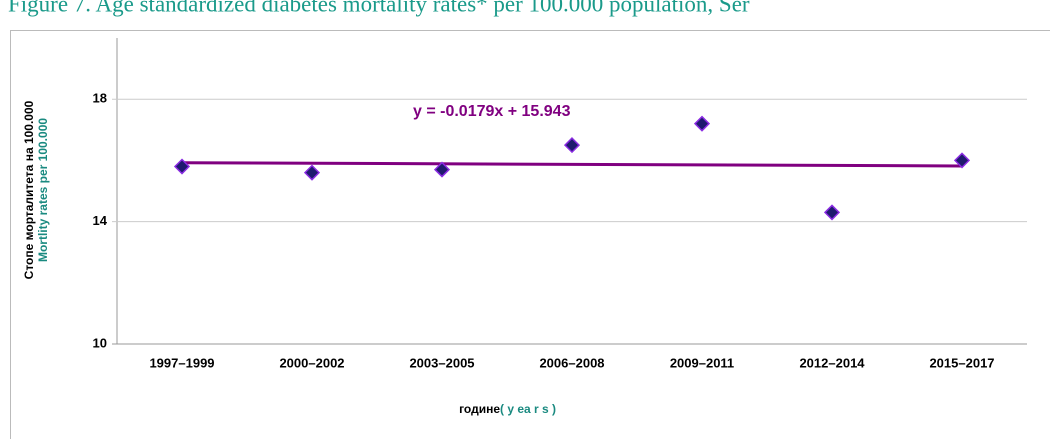 This screenshot has height=439, width=1050. I want to click on trend-label: y = -0.0179x + 15.943, so click(492, 111).